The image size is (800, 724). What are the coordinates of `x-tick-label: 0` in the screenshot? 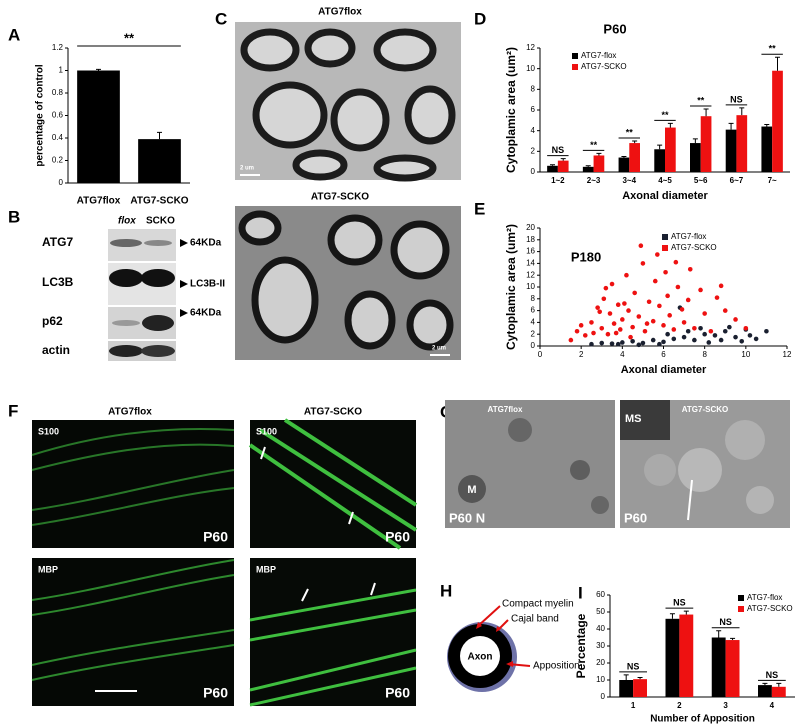 It's located at (540, 354).